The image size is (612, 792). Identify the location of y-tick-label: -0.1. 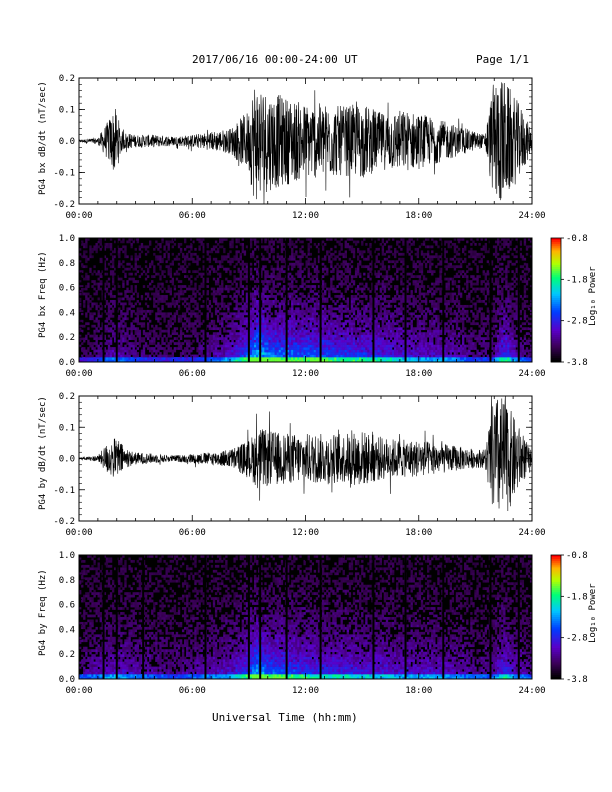
(64, 174).